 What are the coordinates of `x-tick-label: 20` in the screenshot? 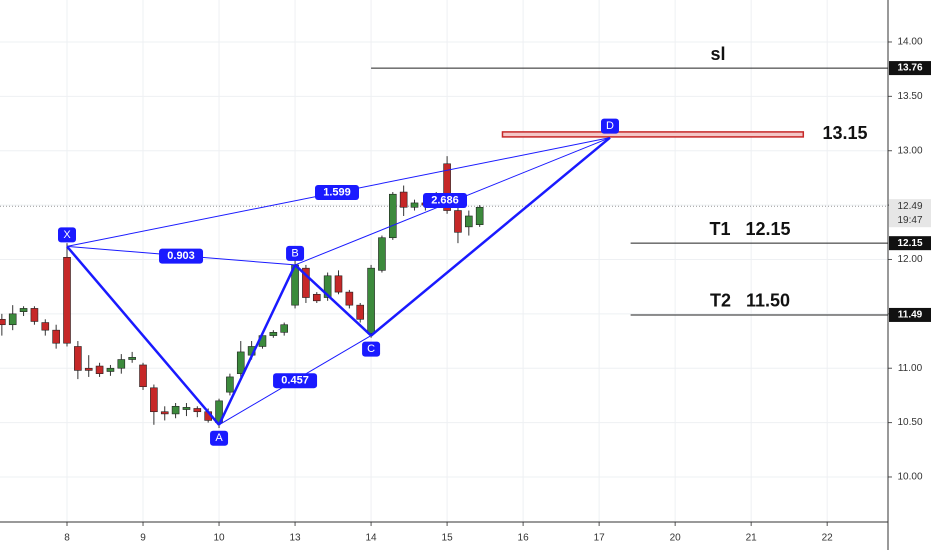 It's located at (676, 538).